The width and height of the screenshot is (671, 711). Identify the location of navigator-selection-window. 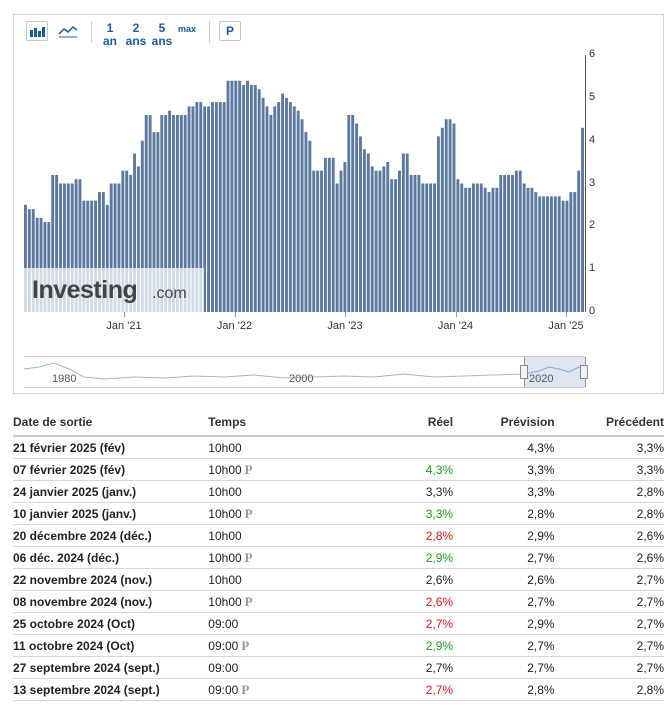
(555, 372).